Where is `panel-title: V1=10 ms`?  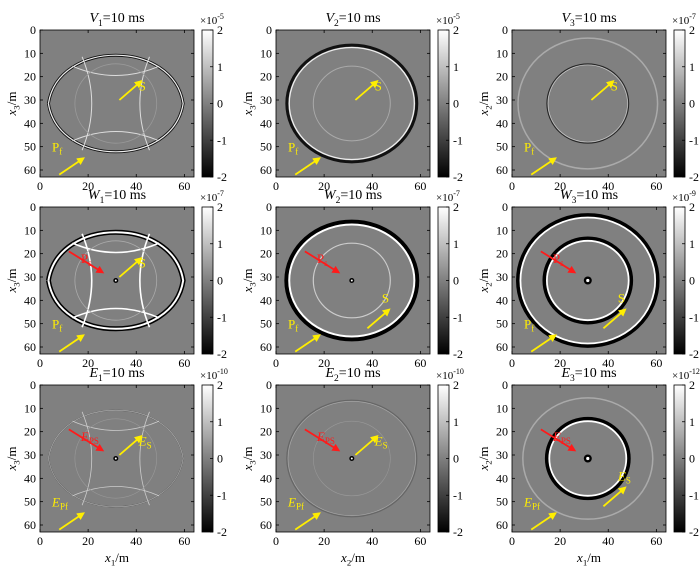
panel-title: V1=10 ms is located at coordinates (116, 20).